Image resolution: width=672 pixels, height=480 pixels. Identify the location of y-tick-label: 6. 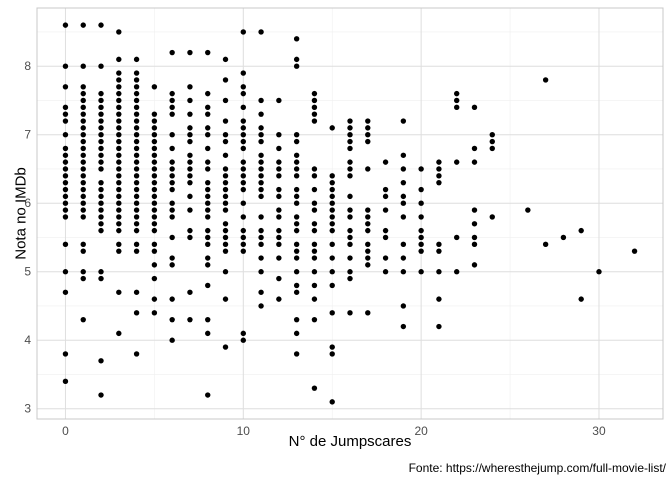
(27, 203).